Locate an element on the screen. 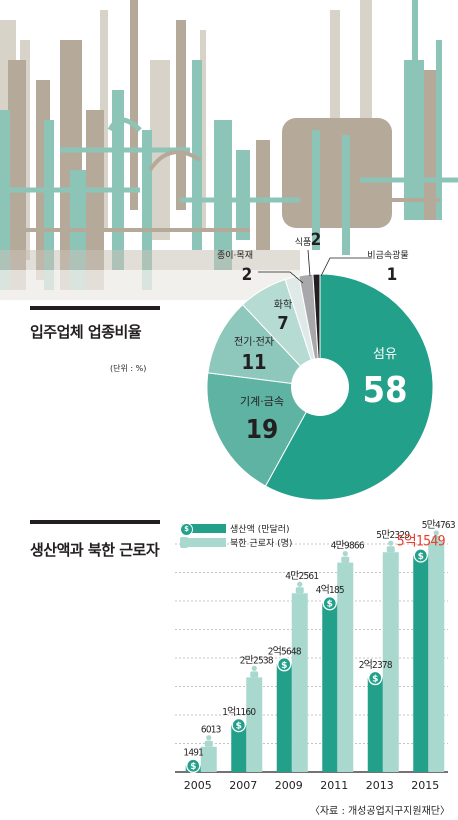 The image size is (458, 820). legend-workers: 북한 근로자 (명) is located at coordinates (236, 542).